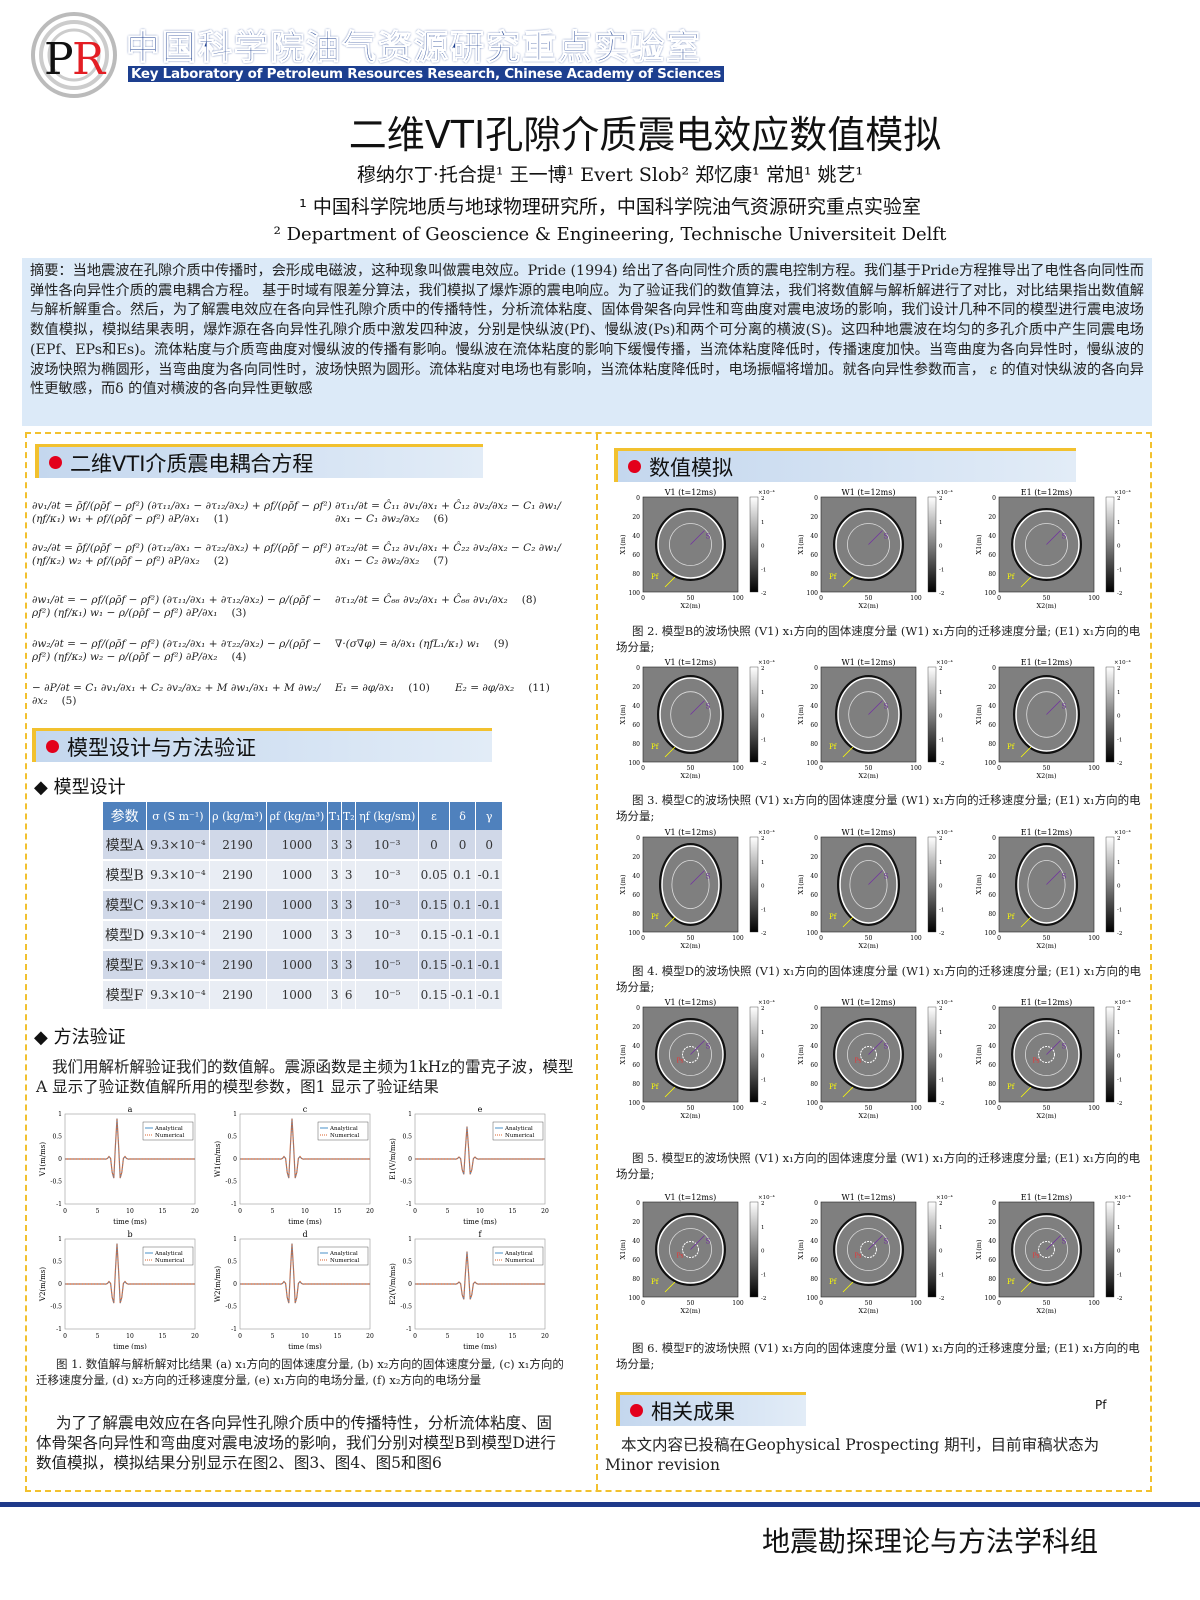 This screenshot has height=1600, width=1200. What do you see at coordinates (234, 1204) in the screenshot?
I see `y-tick-label: -1` at bounding box center [234, 1204].